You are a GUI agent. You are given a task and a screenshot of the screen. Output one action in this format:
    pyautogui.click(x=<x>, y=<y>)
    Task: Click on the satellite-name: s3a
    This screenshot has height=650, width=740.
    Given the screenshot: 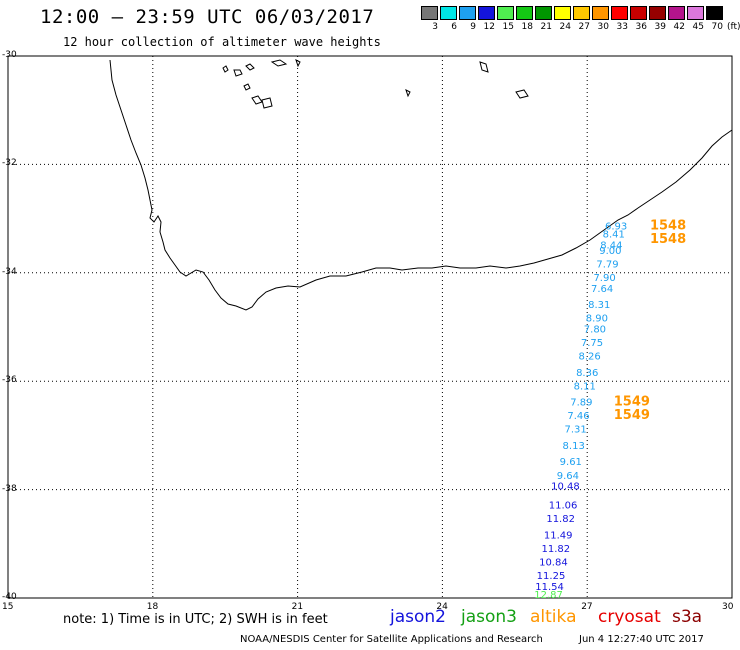 What is the action you would take?
    pyautogui.click(x=687, y=617)
    